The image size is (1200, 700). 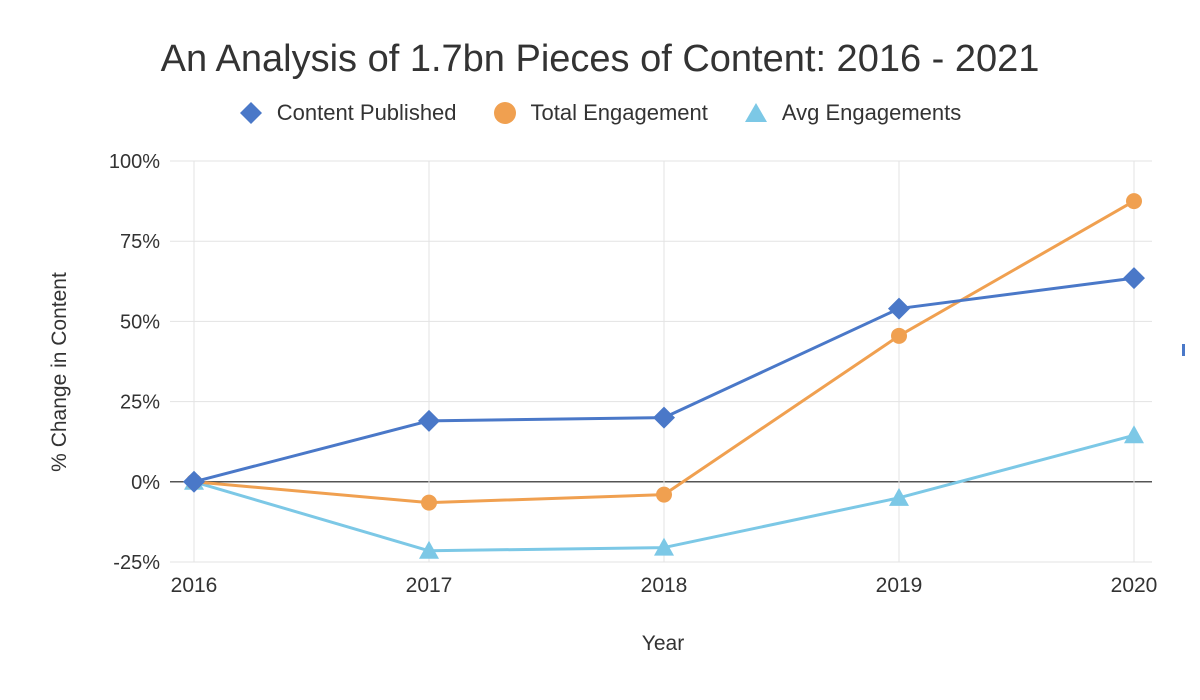 I want to click on legend-item-avg-engagements: Avg Engagements, so click(x=852, y=113).